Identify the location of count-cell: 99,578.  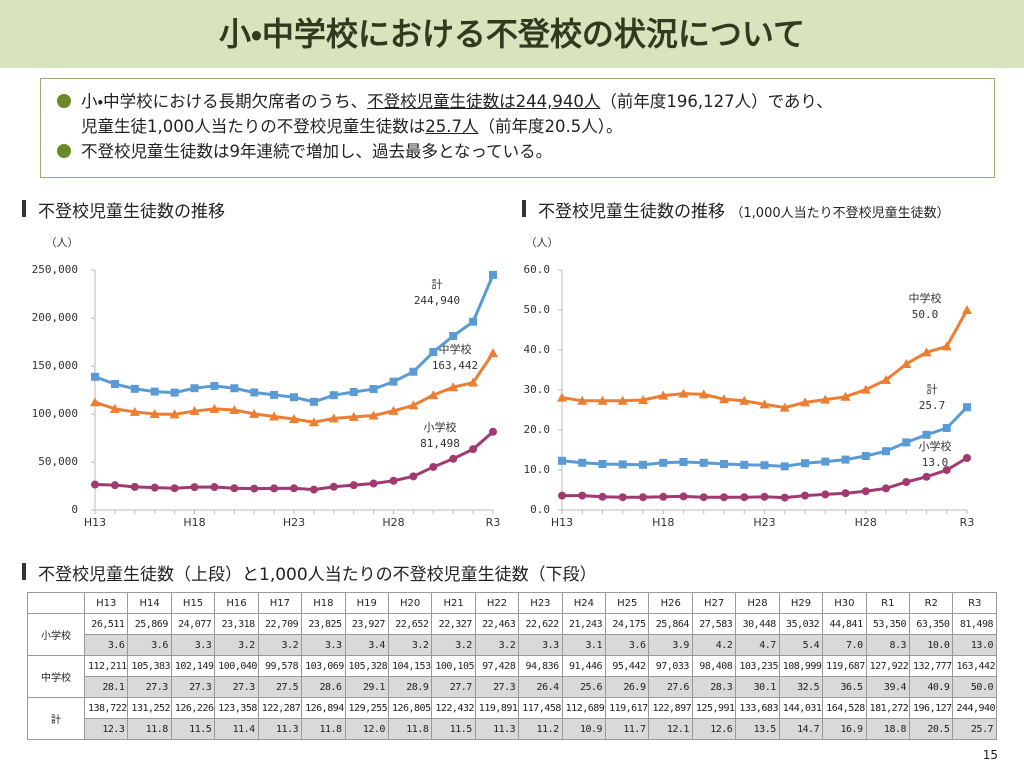
(280, 666).